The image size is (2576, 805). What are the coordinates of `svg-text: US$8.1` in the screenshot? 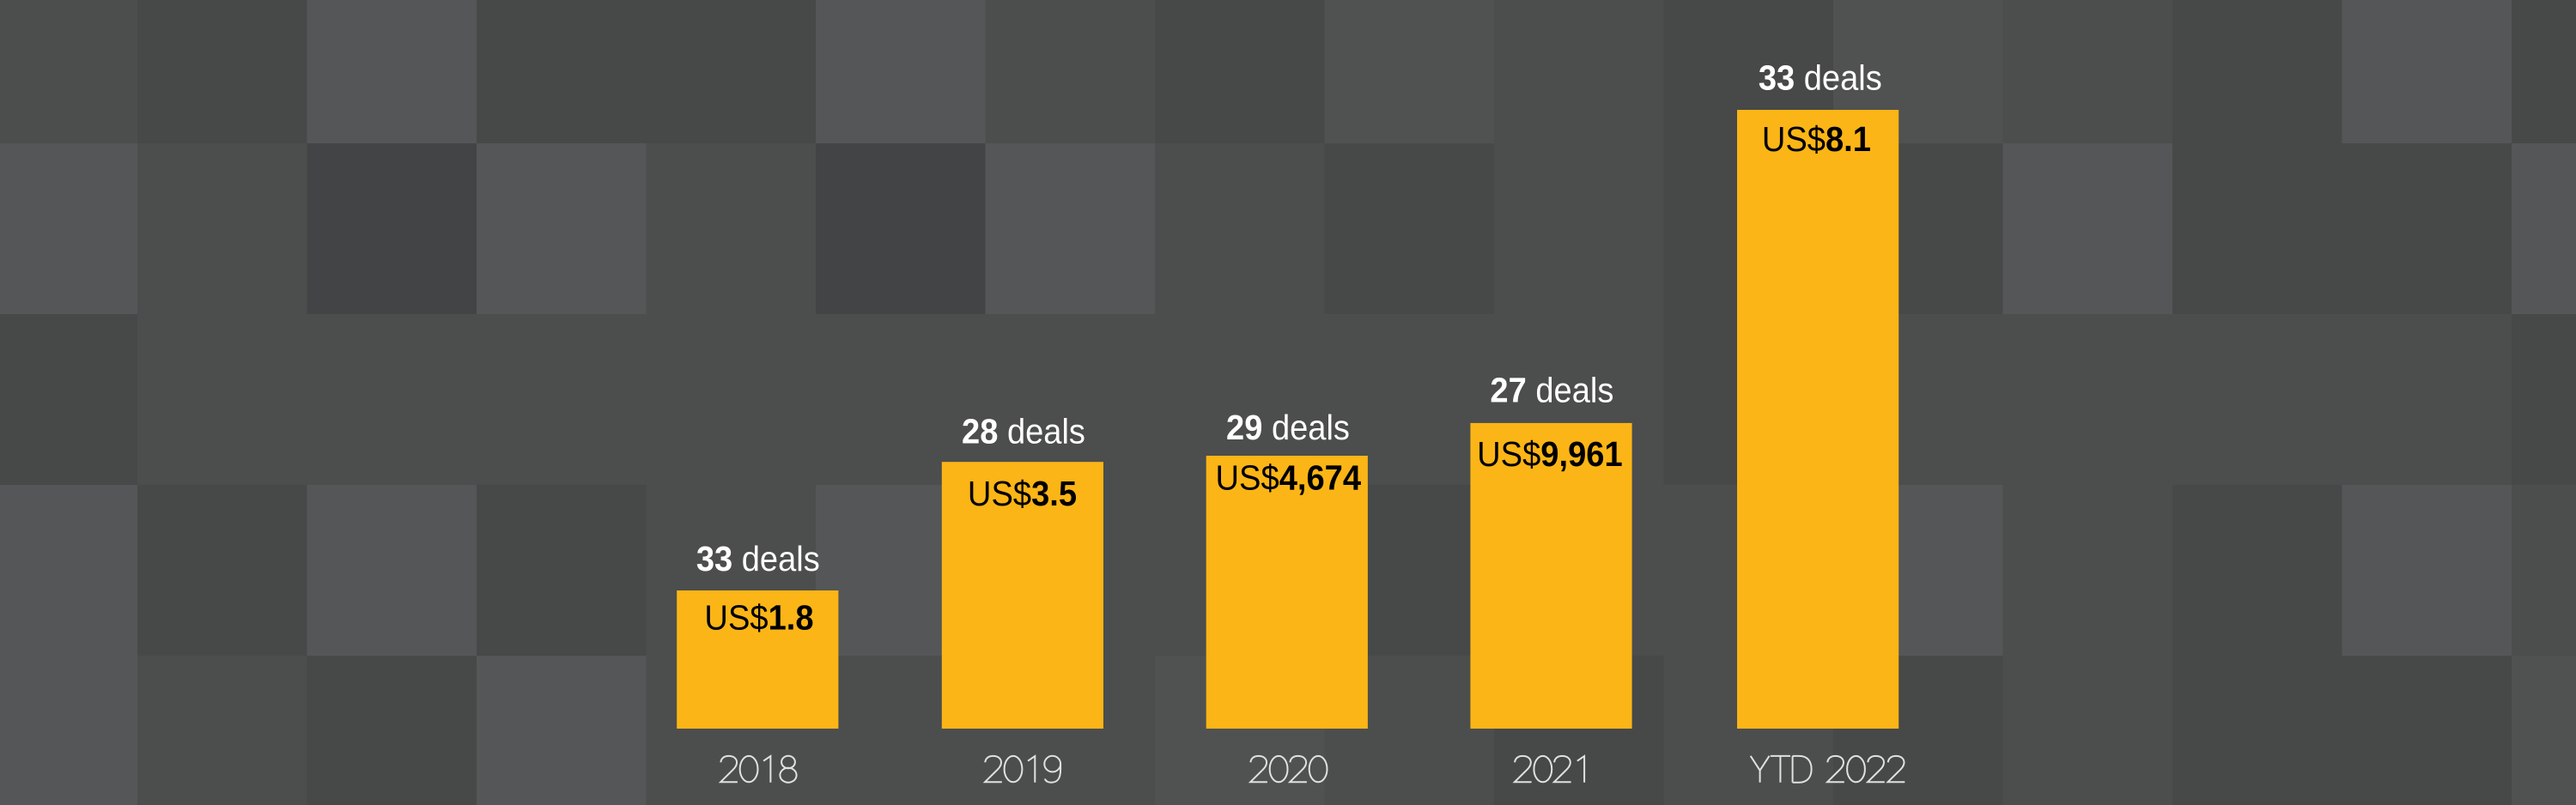 It's located at (1816, 140).